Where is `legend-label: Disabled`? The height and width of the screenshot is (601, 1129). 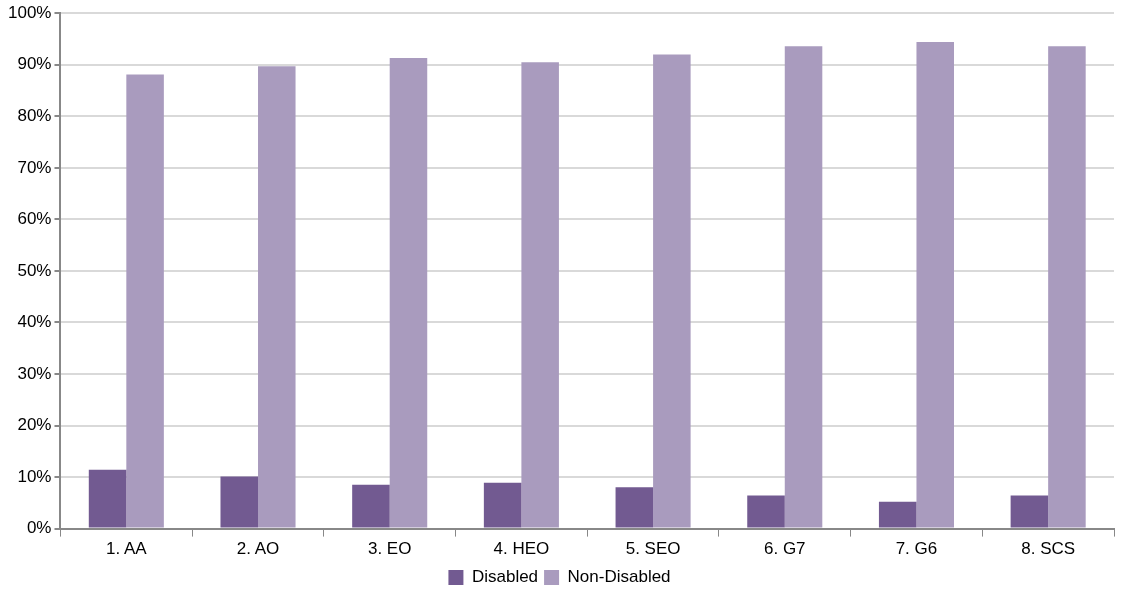 legend-label: Disabled is located at coordinates (505, 577).